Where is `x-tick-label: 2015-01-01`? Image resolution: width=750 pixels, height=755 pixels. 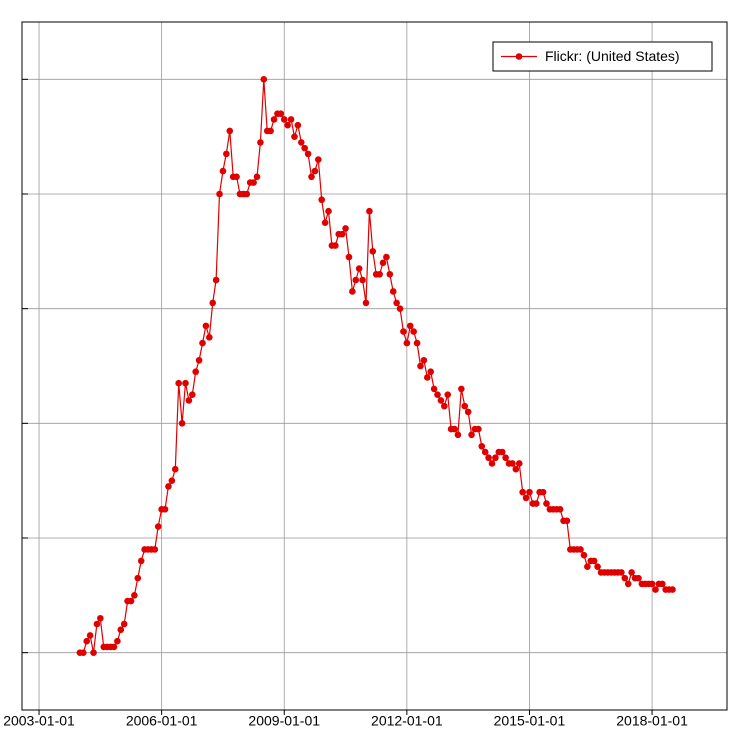
x-tick-label: 2015-01-01 is located at coordinates (530, 721).